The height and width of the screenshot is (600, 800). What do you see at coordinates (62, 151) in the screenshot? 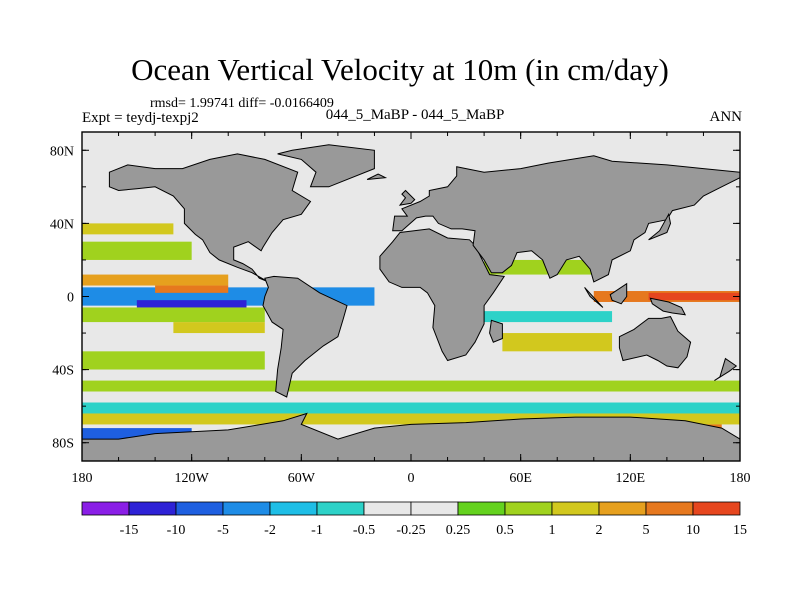
I see `y-tick-label: 80N` at bounding box center [62, 151].